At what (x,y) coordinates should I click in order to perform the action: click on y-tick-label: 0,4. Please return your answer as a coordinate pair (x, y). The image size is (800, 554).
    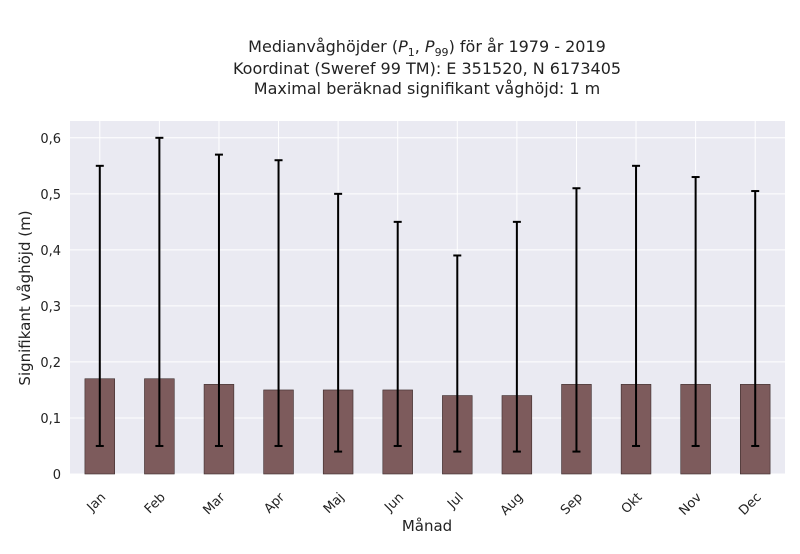
    Looking at the image, I should click on (50, 251).